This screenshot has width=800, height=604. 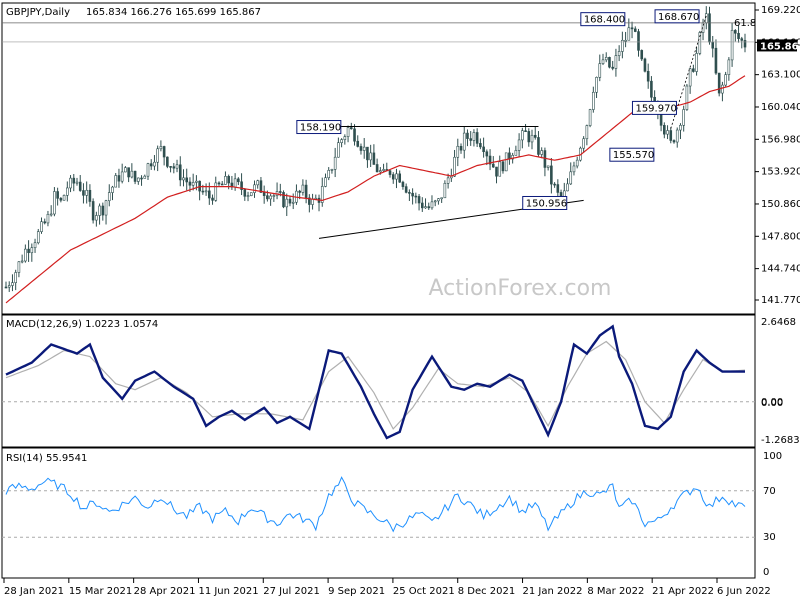 What do you see at coordinates (780, 139) in the screenshot?
I see `price-tick-label: 156.980` at bounding box center [780, 139].